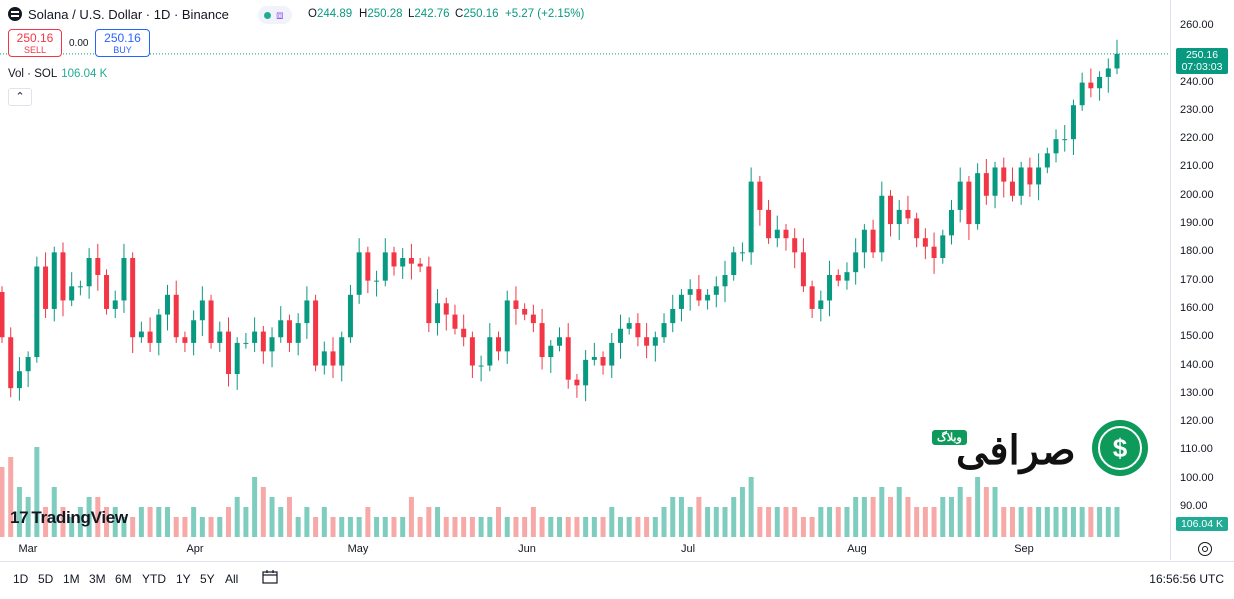 The width and height of the screenshot is (1234, 599). What do you see at coordinates (1197, 109) in the screenshot?
I see `price-tick-label: 230.00` at bounding box center [1197, 109].